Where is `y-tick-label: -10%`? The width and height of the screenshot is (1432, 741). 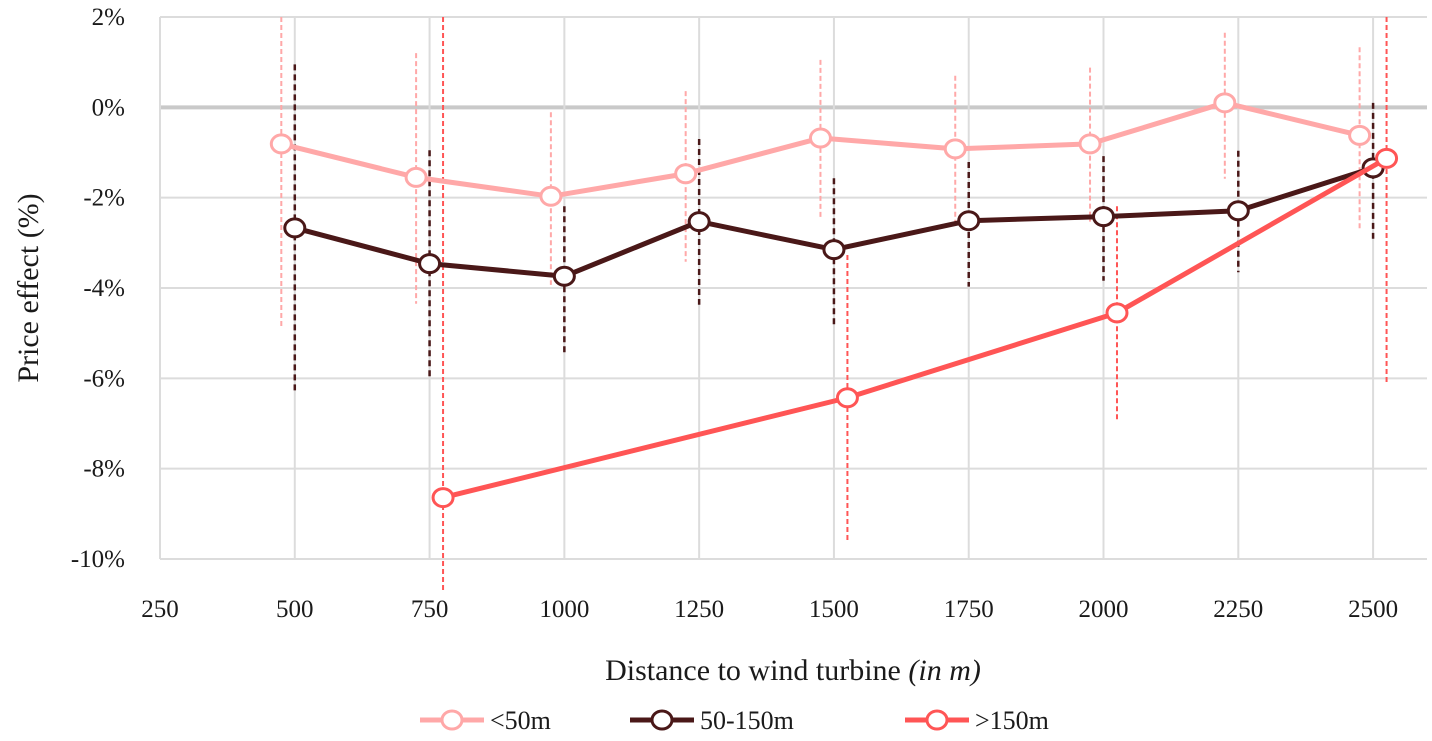 y-tick-label: -10% is located at coordinates (98, 559).